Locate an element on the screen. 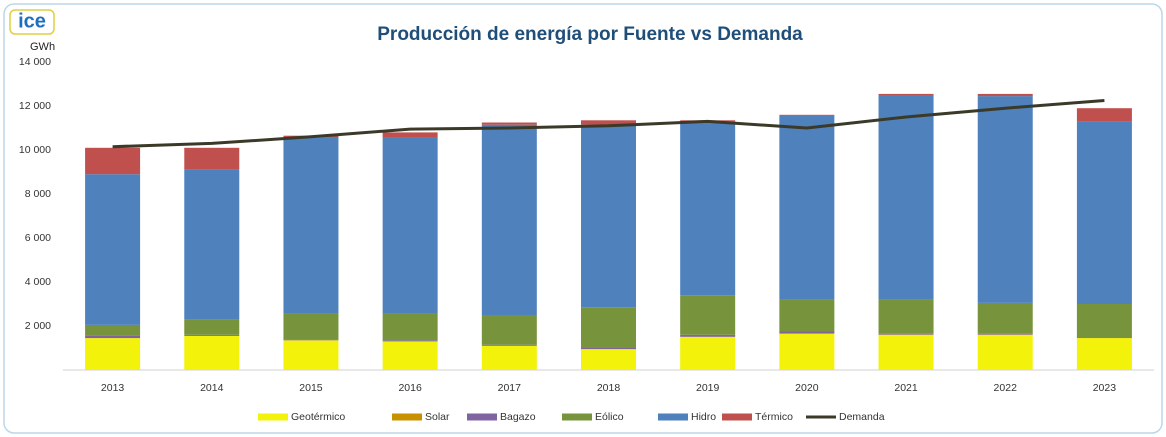 Image resolution: width=1166 pixels, height=437 pixels. y-tick-label: 6 000 is located at coordinates (38, 238).